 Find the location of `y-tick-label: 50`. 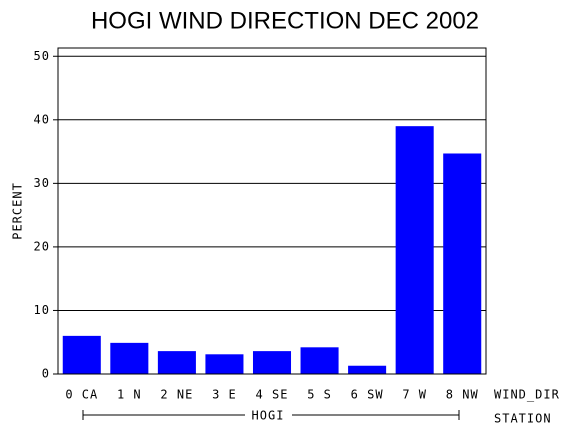

y-tick-label: 50 is located at coordinates (42, 56).